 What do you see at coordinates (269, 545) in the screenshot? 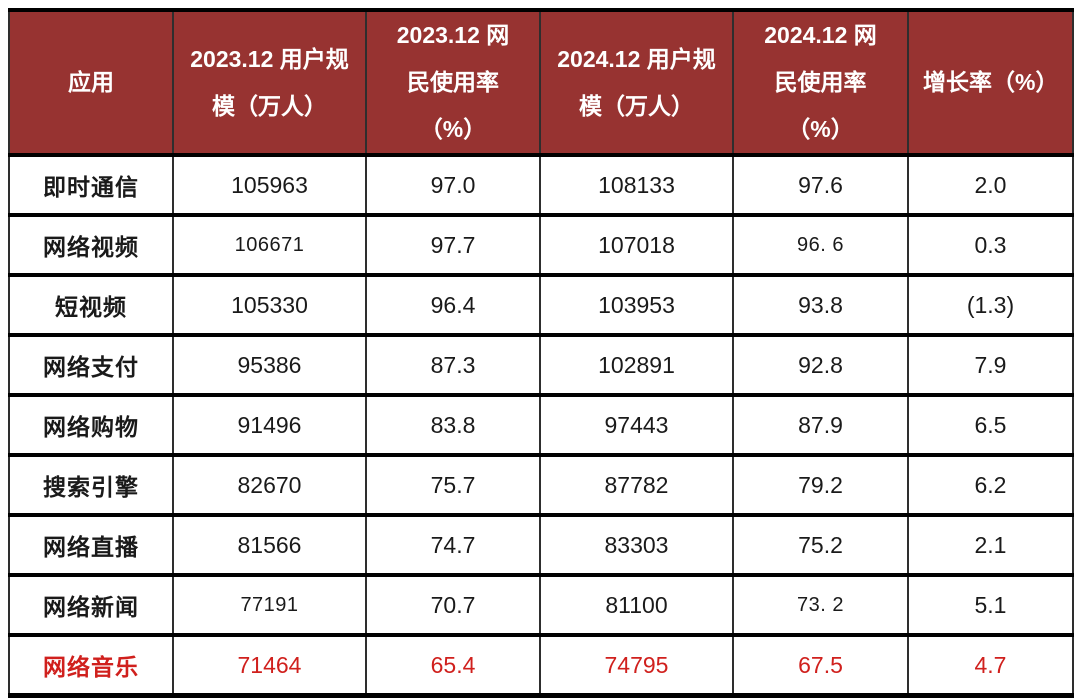
I see `cell-users-2023: 81566` at bounding box center [269, 545].